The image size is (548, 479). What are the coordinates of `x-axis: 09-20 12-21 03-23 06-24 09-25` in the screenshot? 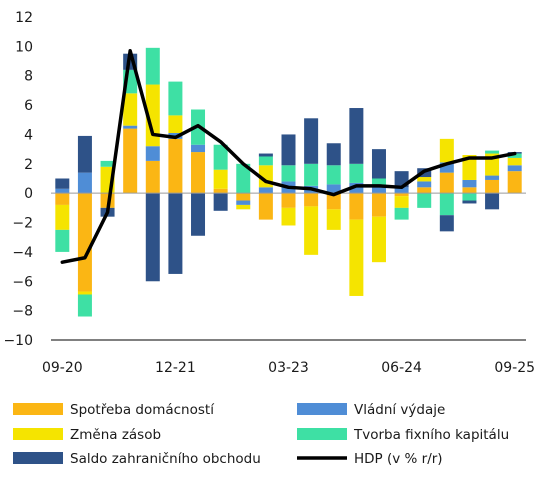 It's located at (288, 357).